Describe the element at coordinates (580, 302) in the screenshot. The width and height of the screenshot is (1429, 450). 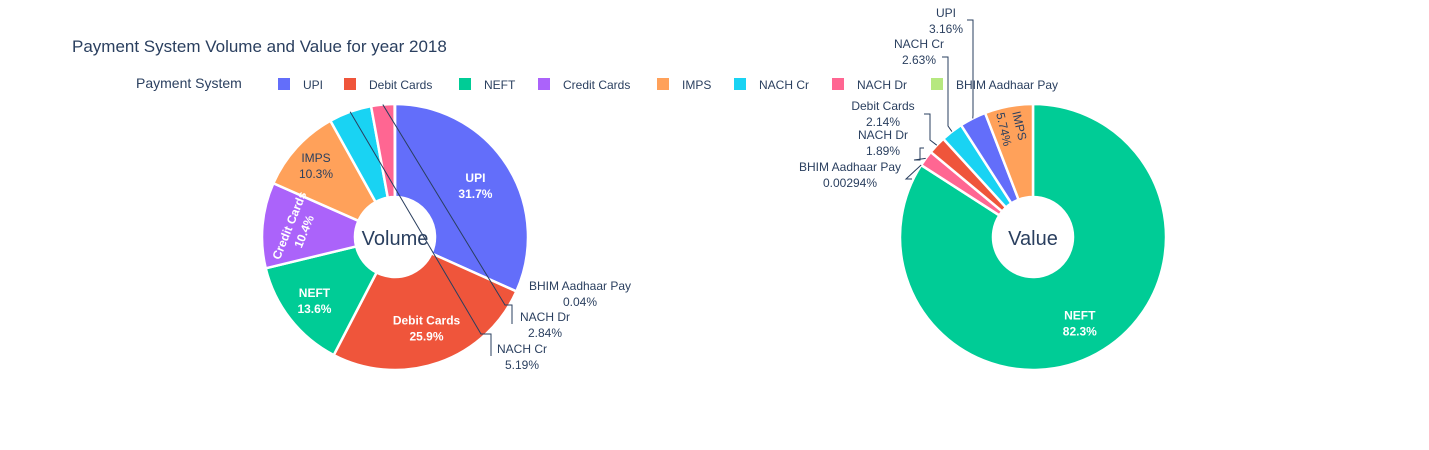
I see `slice-percent: 0.04%` at that location.